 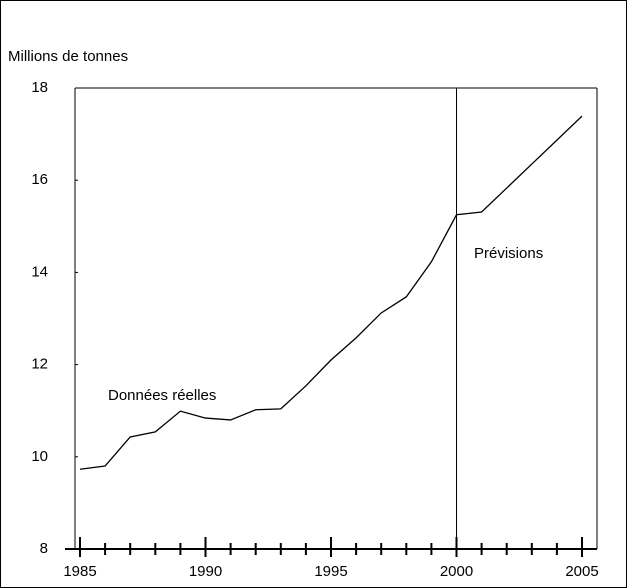 I want to click on x-tick-label: 1990, so click(x=205, y=571).